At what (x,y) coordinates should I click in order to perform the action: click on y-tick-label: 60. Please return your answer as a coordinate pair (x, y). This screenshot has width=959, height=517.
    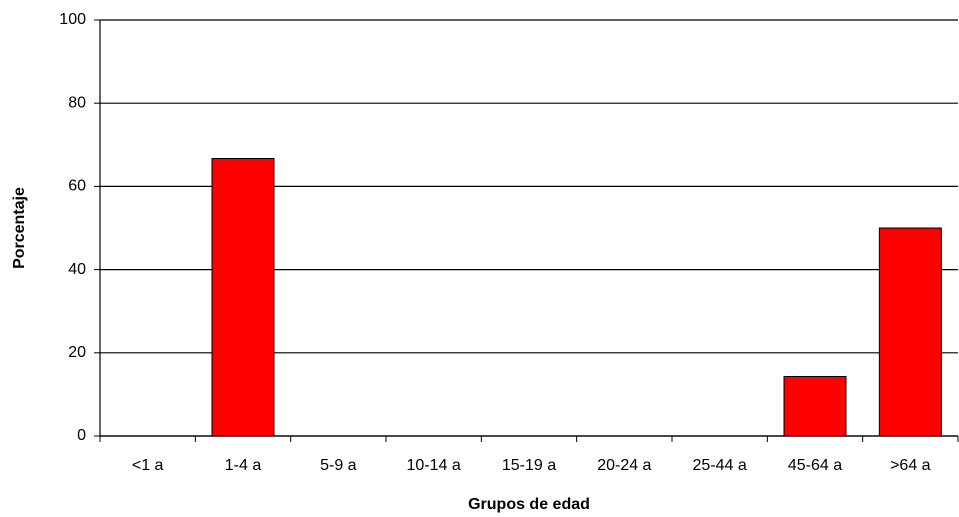
    Looking at the image, I should click on (77, 186).